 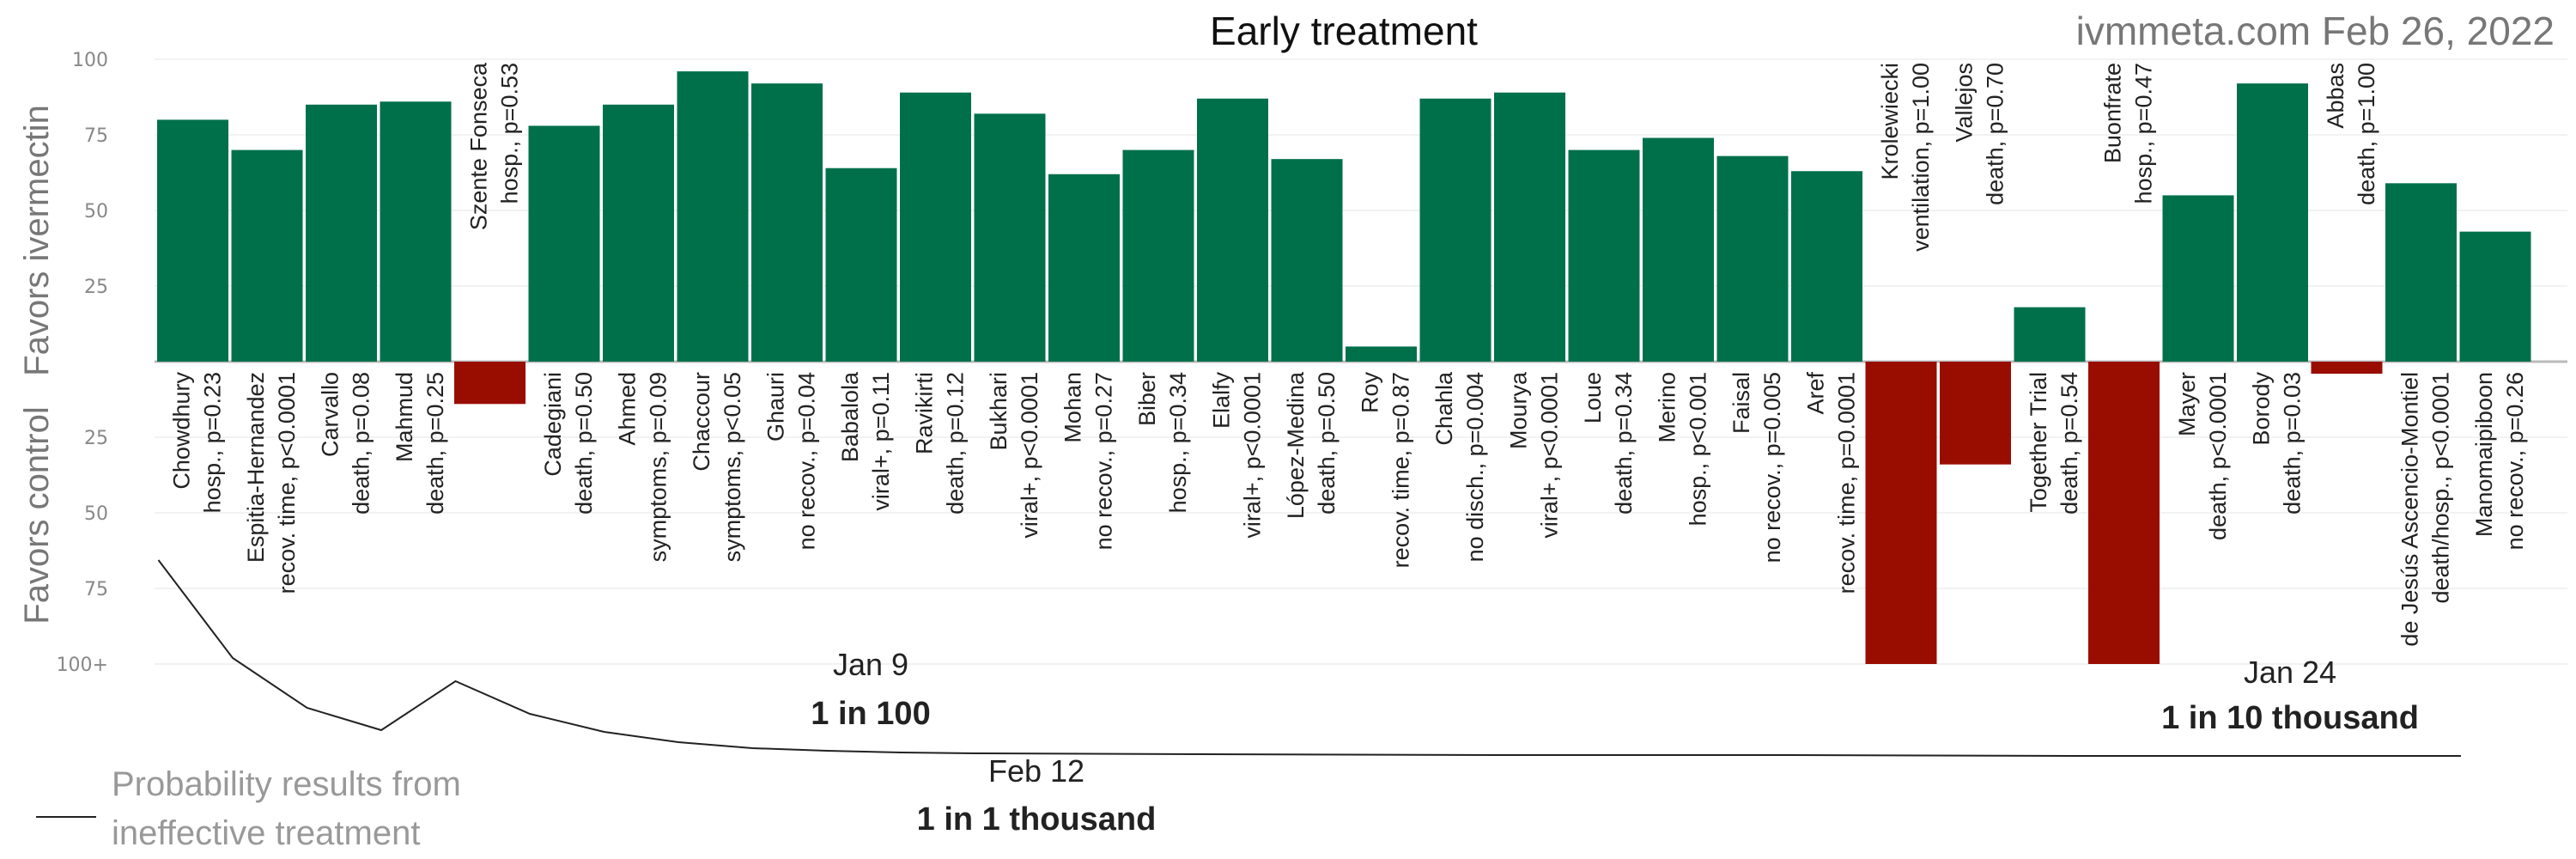 I want to click on study-detail-label: no disch., p=0.004, so click(x=1475, y=467).